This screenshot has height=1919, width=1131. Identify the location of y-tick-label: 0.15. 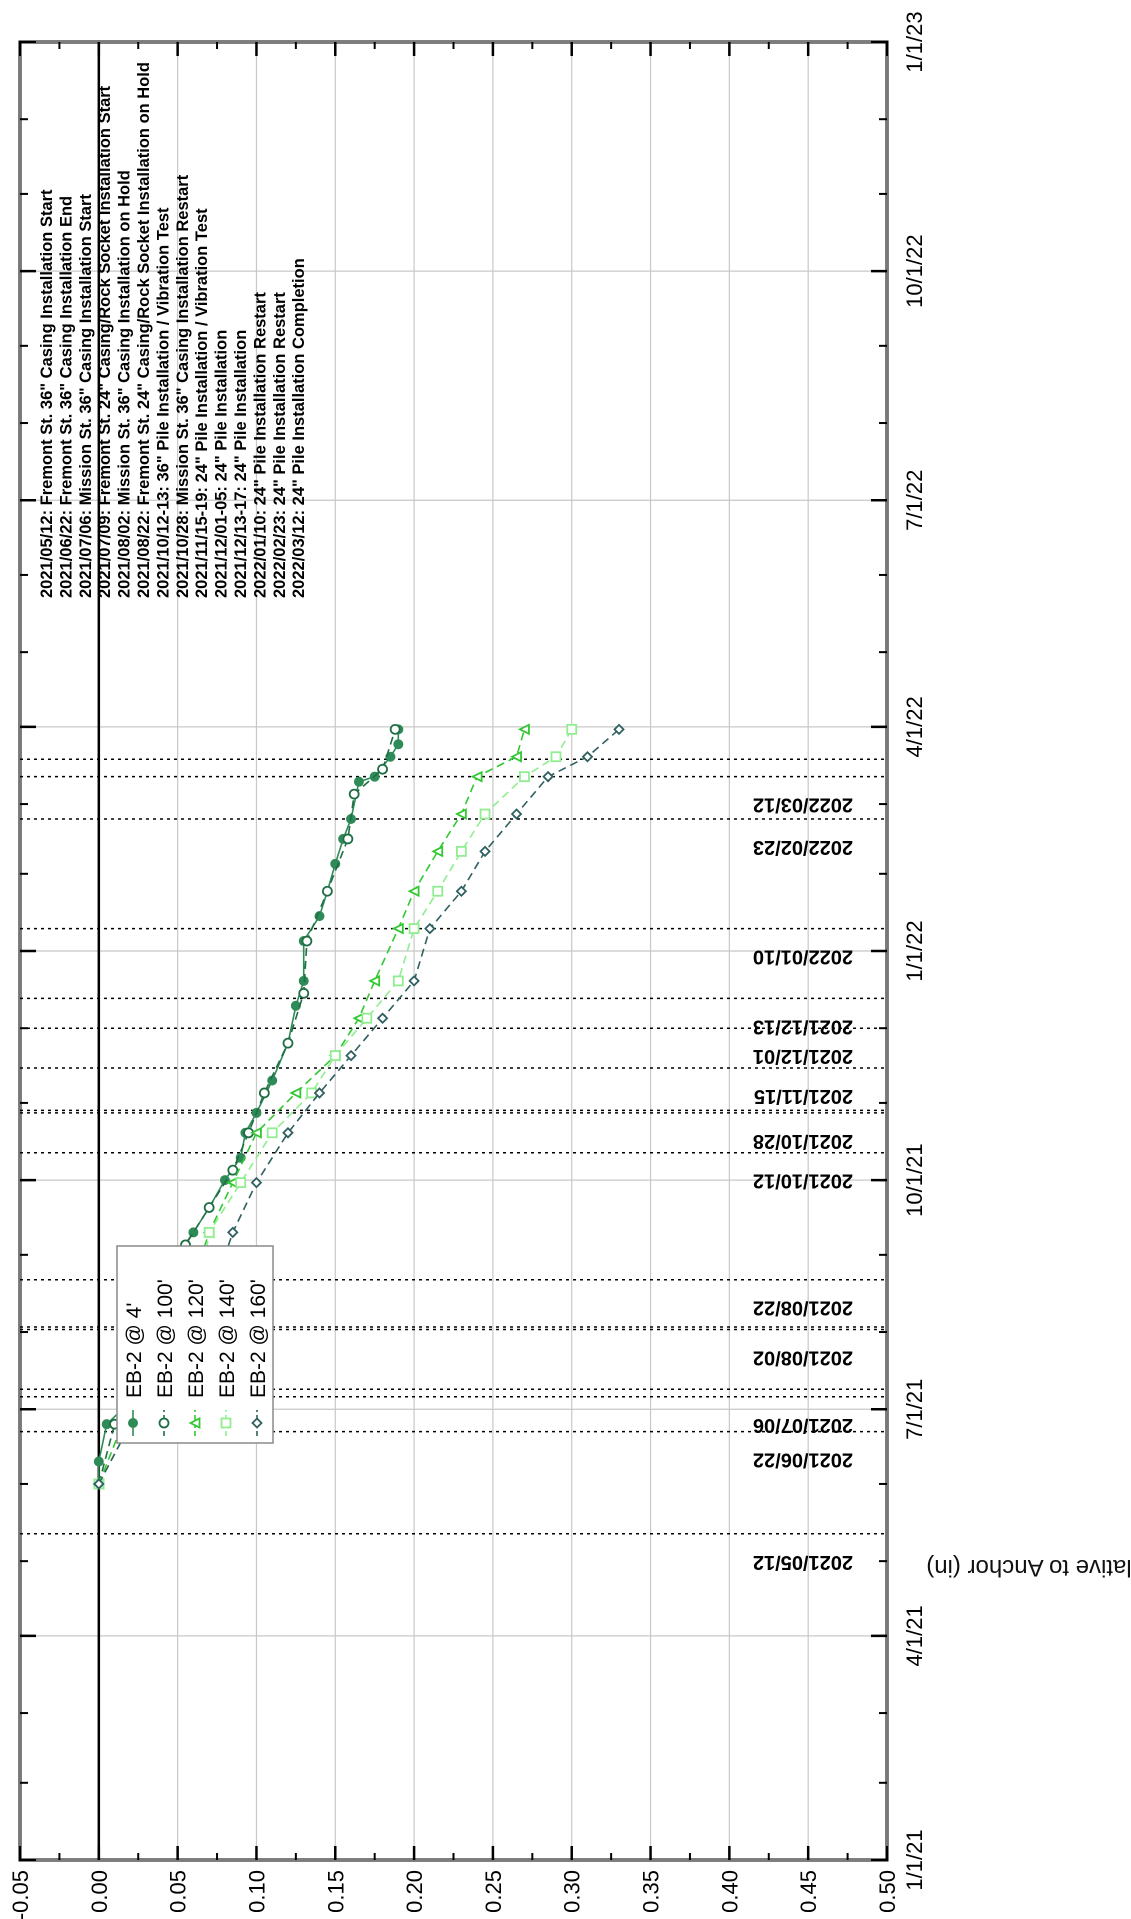
(335, 1891).